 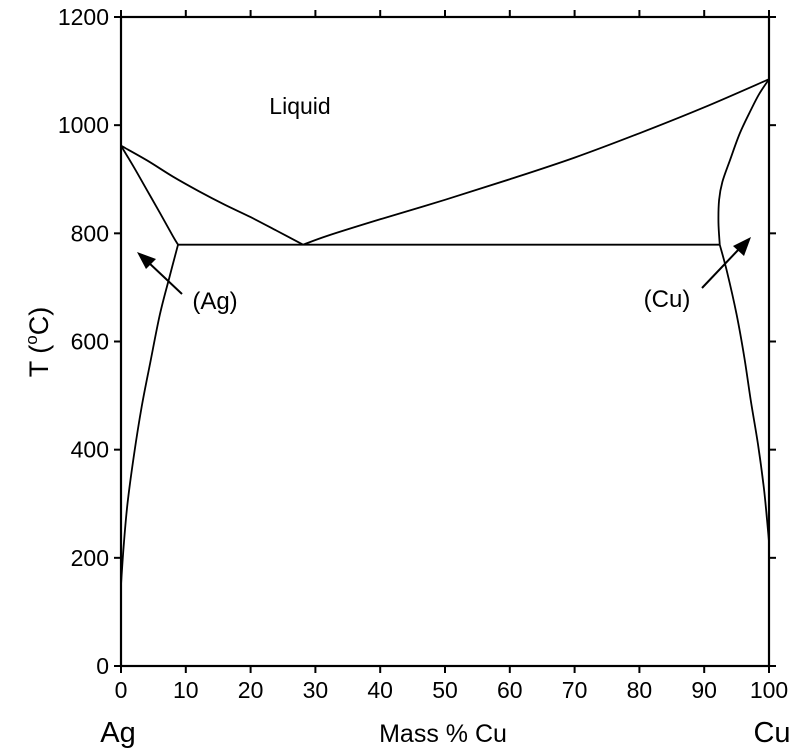 What do you see at coordinates (667, 299) in the screenshot?
I see `annotation-cu-phase: (Cu)` at bounding box center [667, 299].